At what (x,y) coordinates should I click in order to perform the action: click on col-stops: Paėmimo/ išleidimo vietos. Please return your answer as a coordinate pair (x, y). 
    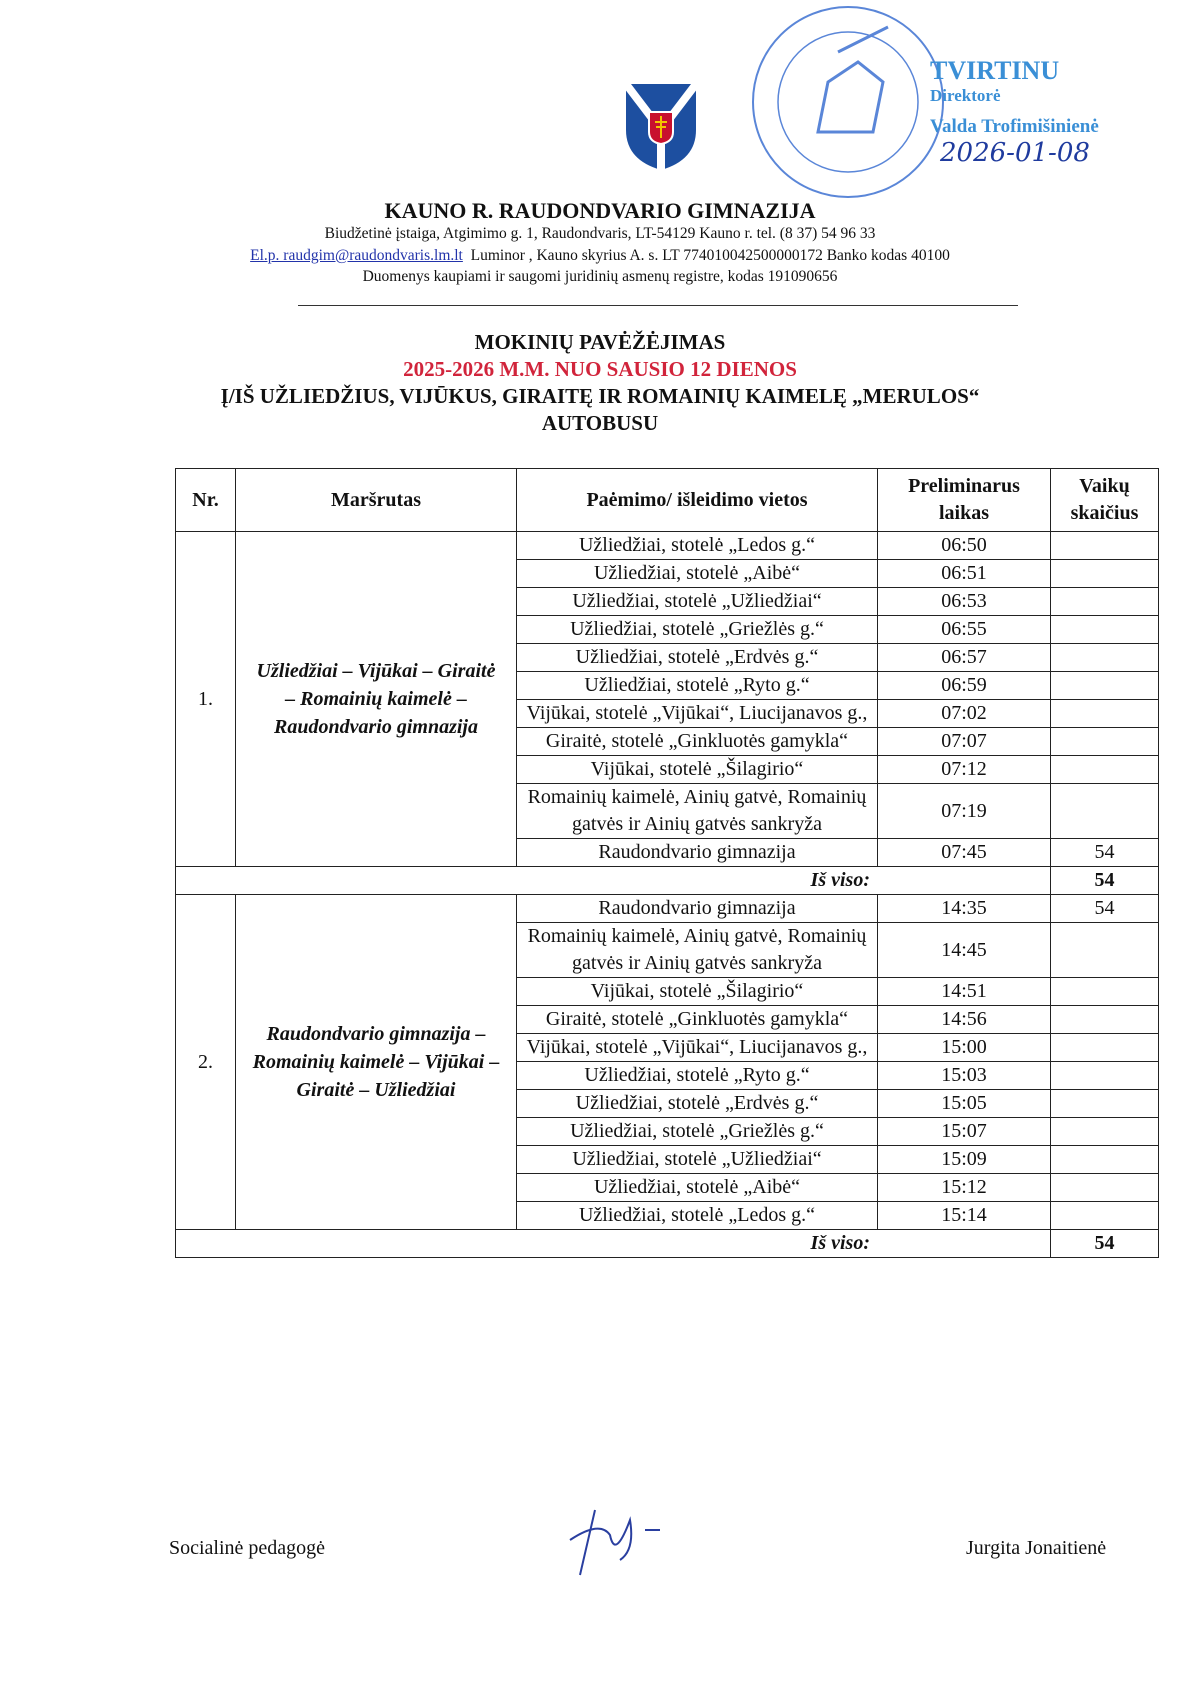
    Looking at the image, I should click on (697, 500).